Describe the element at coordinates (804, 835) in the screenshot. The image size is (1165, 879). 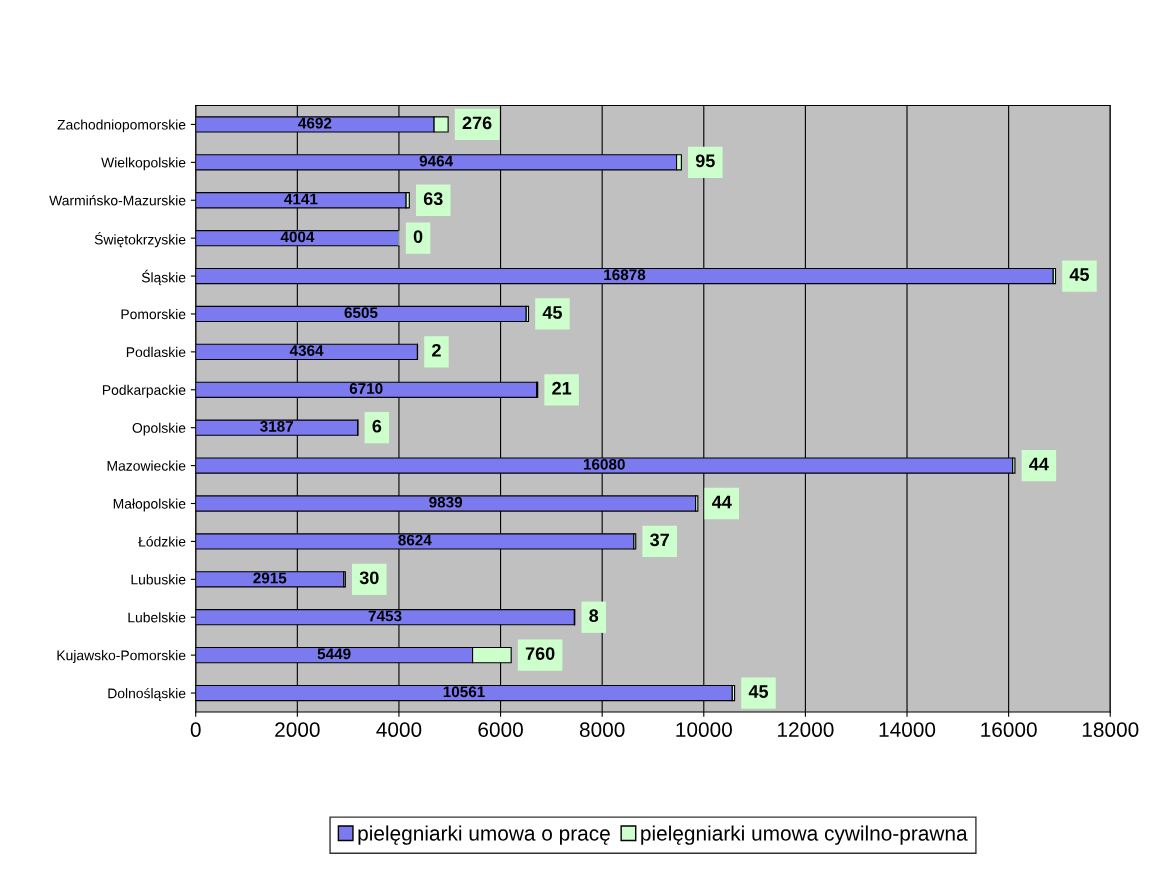
I see `legend-label: pielęgniarki umowa cywilno-prawna` at that location.